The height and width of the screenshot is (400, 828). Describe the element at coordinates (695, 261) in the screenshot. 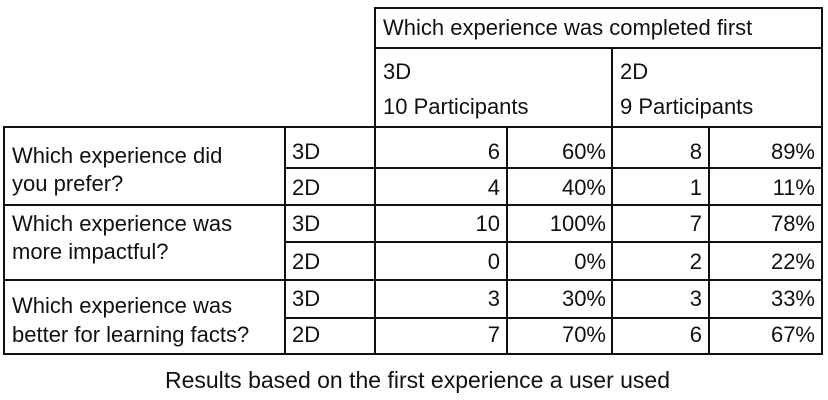

I see `cell-2d-count: 2` at that location.